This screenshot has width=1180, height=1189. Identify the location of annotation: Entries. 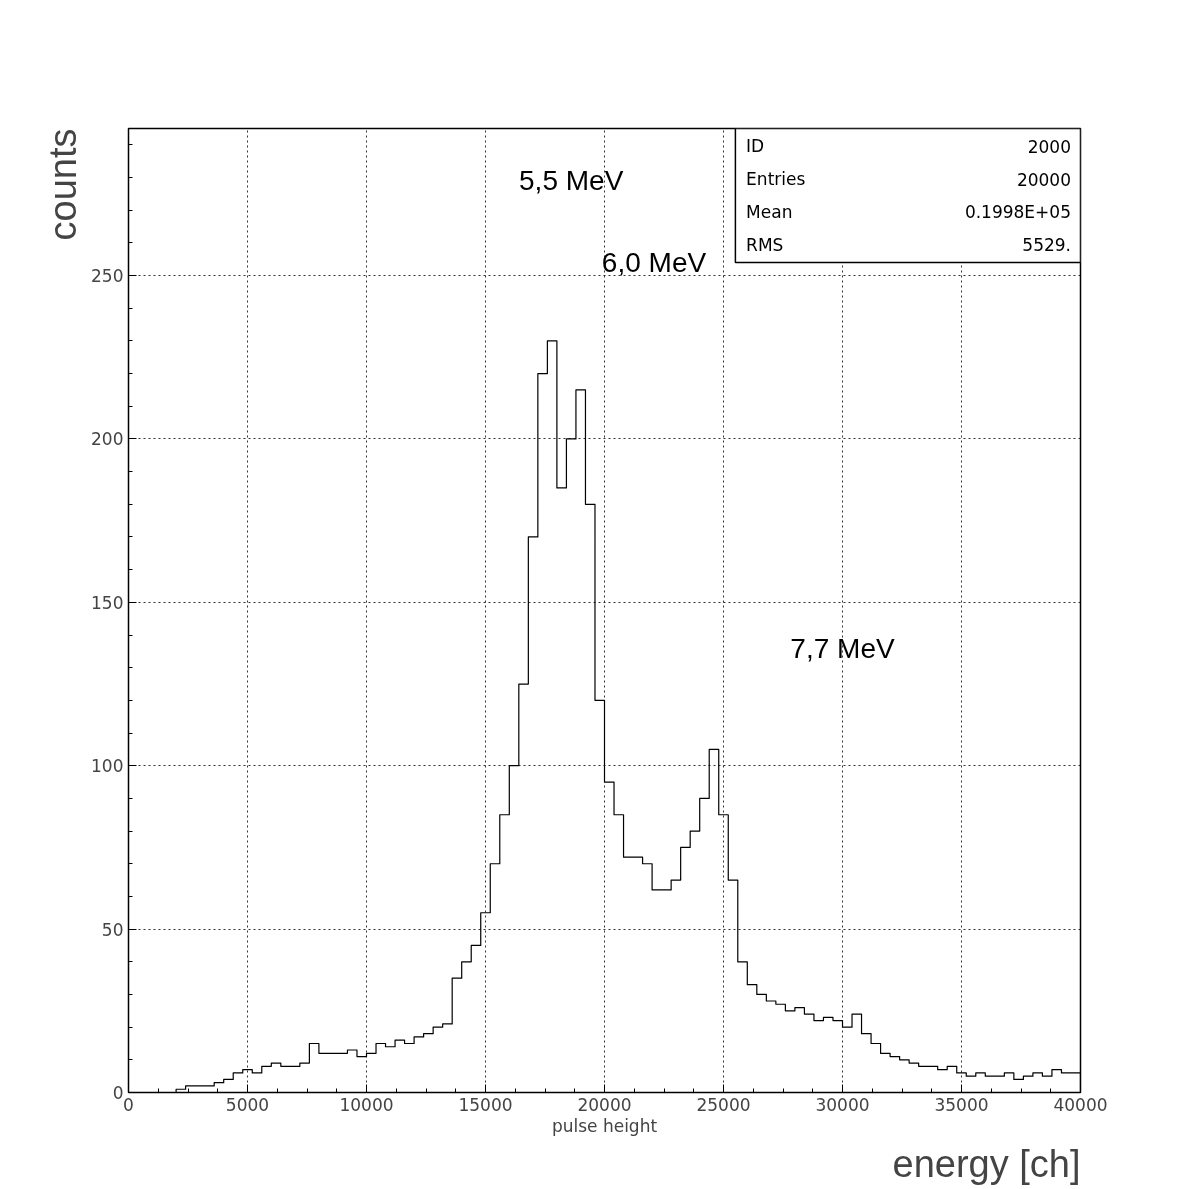
(776, 179).